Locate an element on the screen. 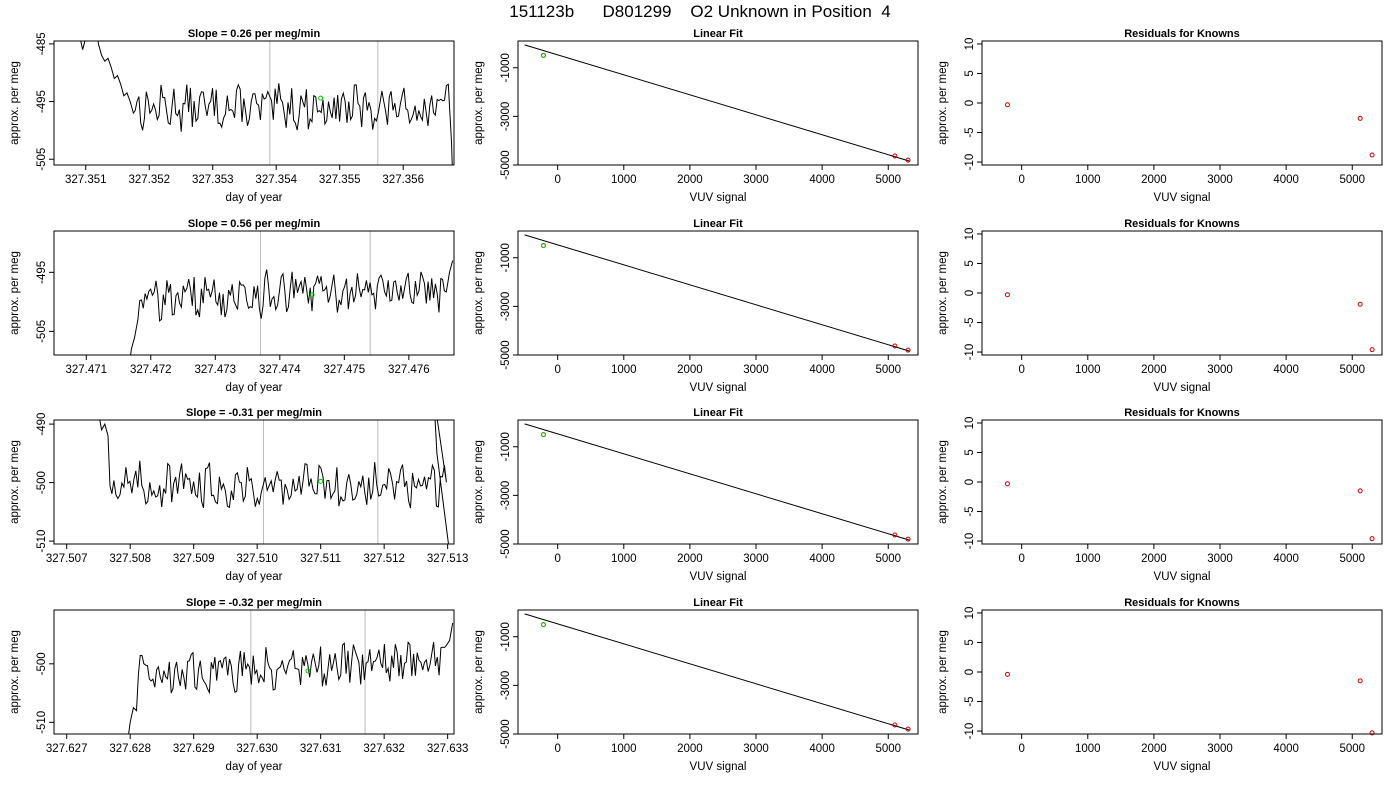 The height and width of the screenshot is (800, 1400). row2-residuals-ytick-label: -10 is located at coordinates (970, 352).